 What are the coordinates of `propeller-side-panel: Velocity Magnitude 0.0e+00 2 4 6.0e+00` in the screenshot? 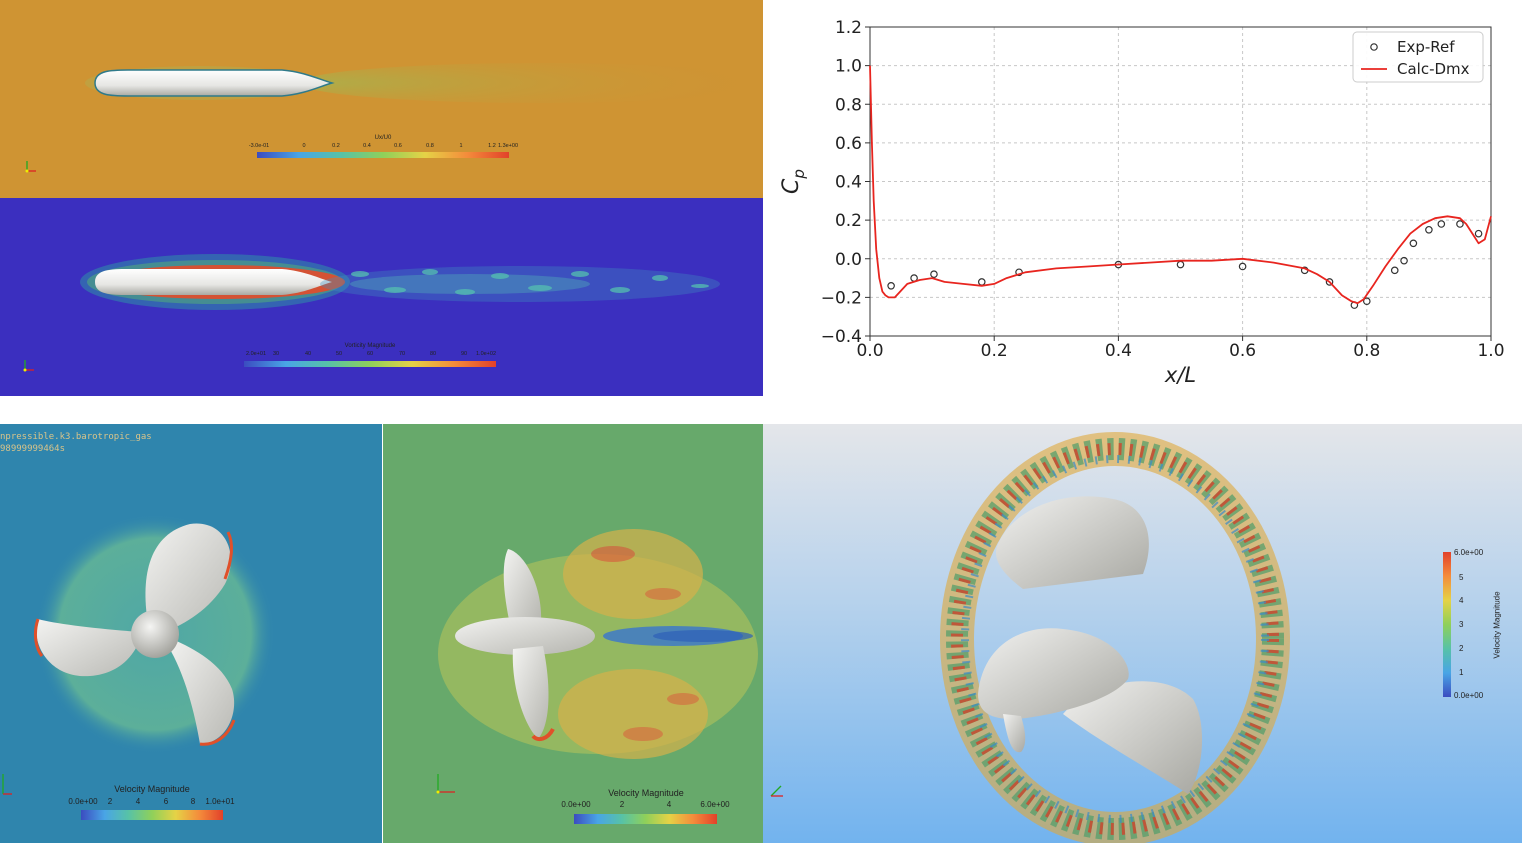 It's located at (573, 633).